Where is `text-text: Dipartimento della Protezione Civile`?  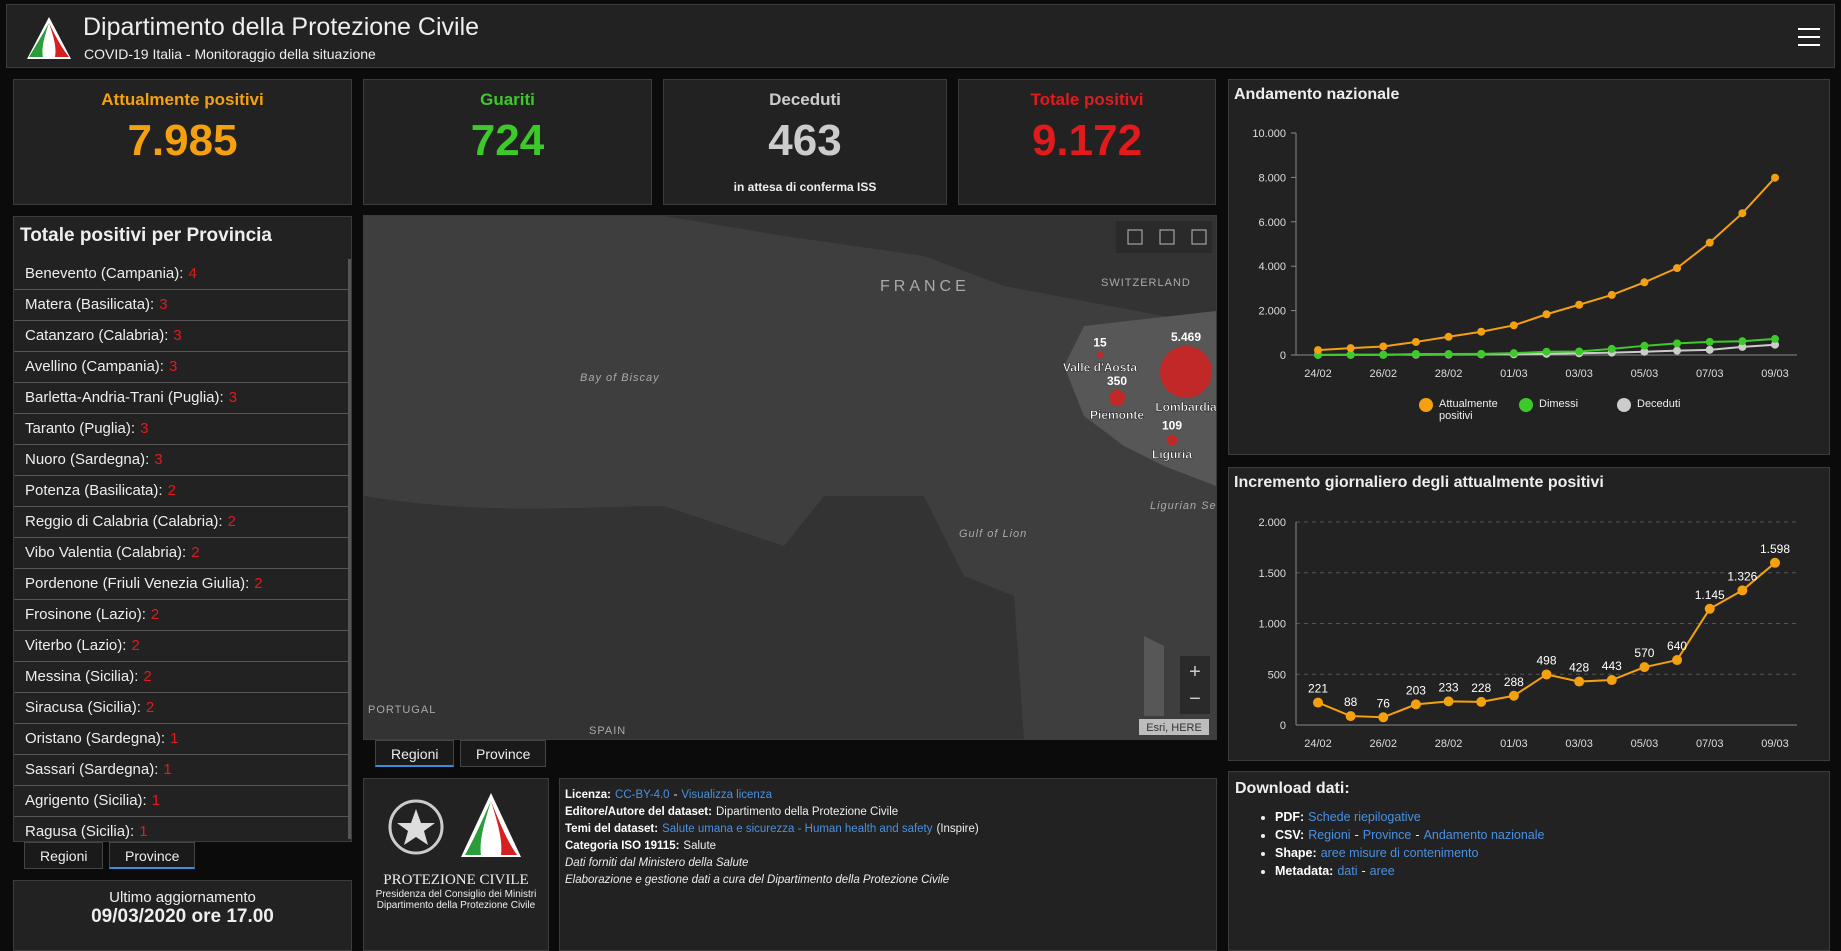 text-text: Dipartimento della Protezione Civile is located at coordinates (807, 812).